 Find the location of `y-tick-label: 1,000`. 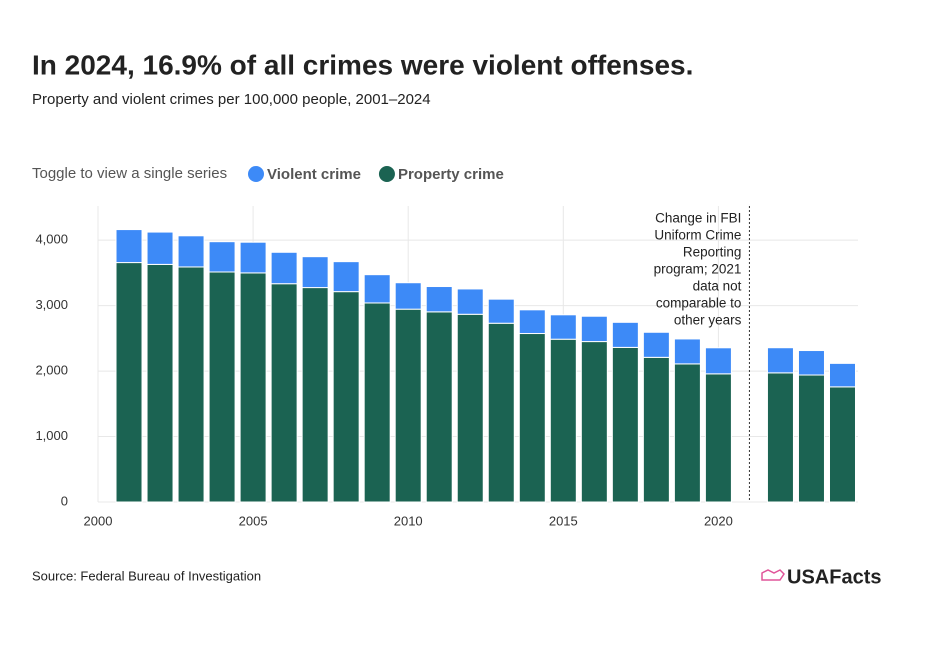

y-tick-label: 1,000 is located at coordinates (51, 435).